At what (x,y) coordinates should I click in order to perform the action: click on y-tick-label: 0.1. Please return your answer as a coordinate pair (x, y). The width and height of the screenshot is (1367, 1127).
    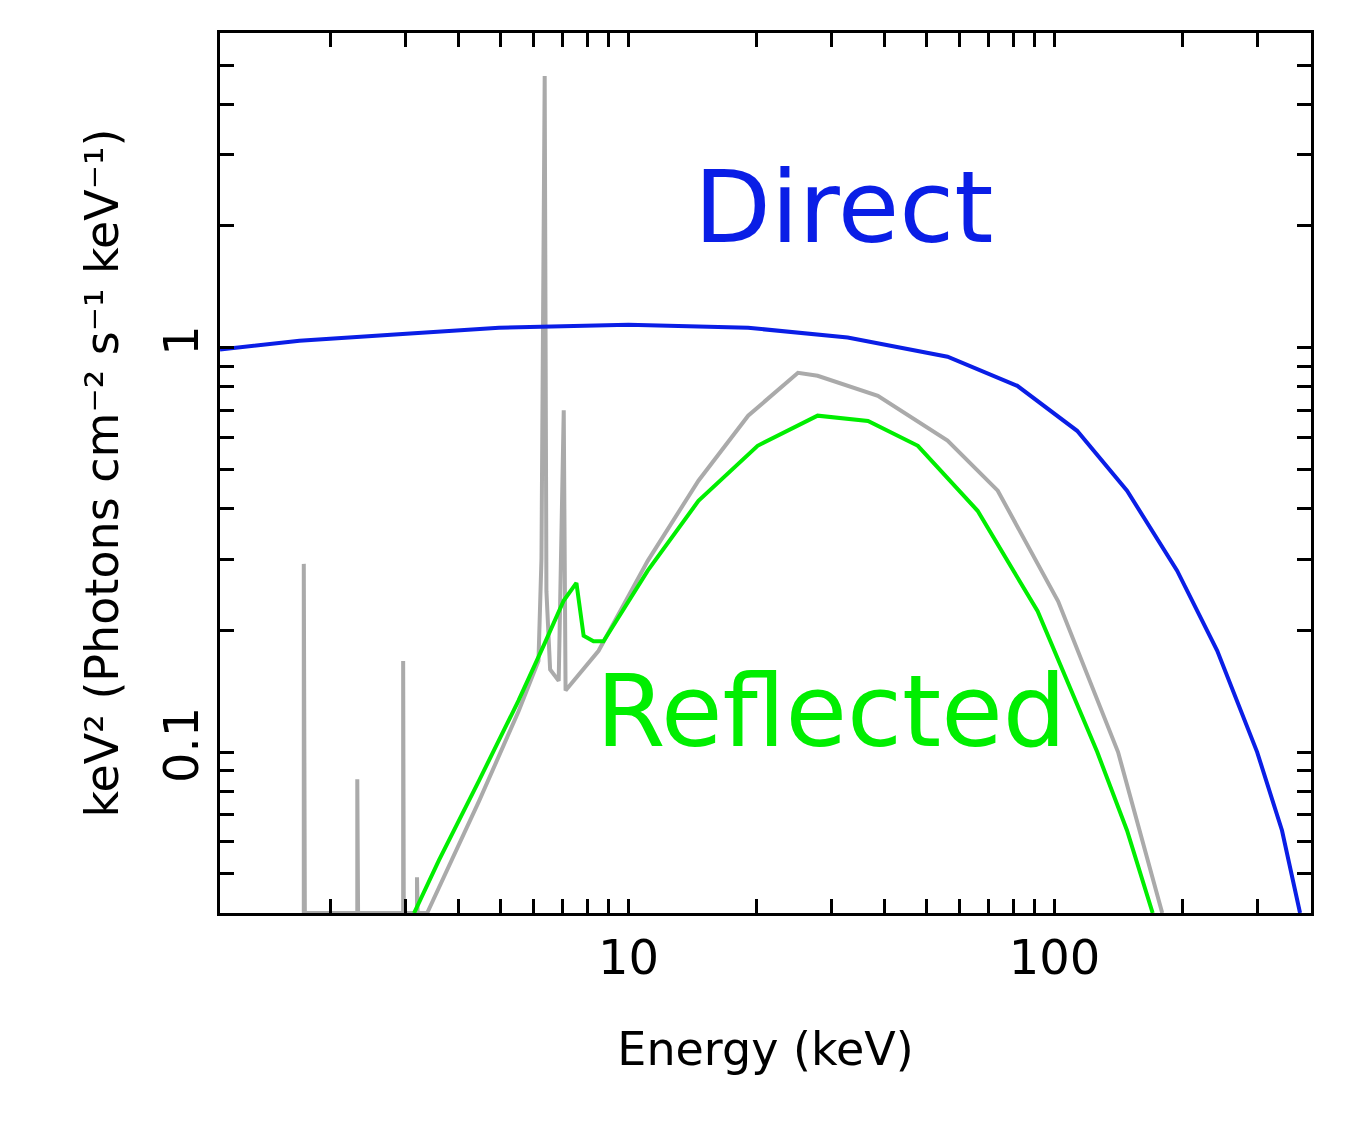
    Looking at the image, I should click on (180, 745).